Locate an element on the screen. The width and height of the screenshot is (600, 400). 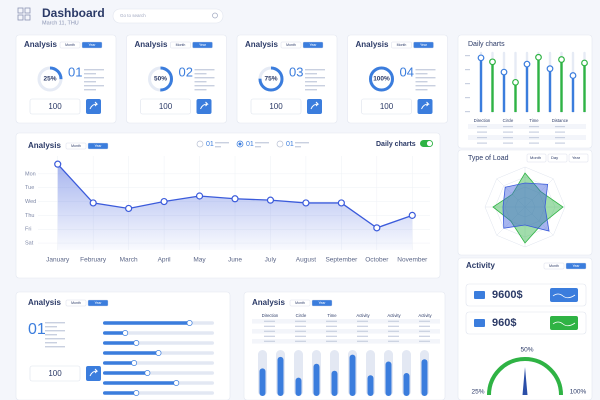
gauge-max: 100% is located at coordinates (578, 392).